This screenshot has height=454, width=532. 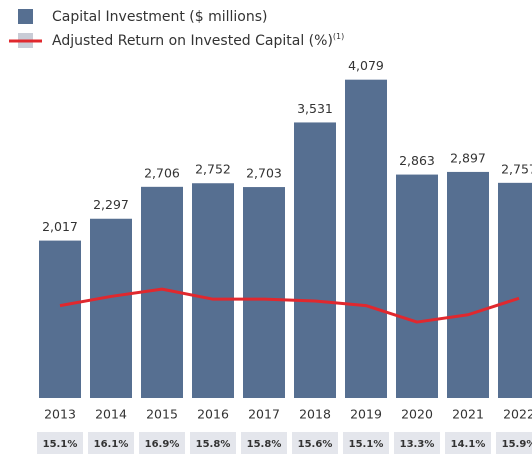 I want to click on line, so click(x=289, y=305).